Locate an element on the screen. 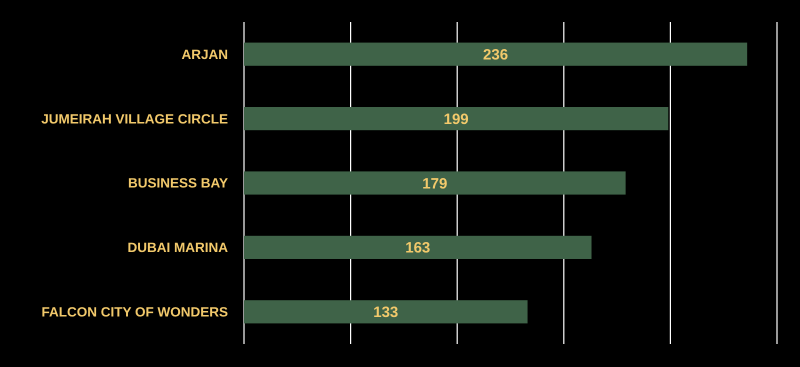 The height and width of the screenshot is (367, 800). data-label: 163 is located at coordinates (417, 248).